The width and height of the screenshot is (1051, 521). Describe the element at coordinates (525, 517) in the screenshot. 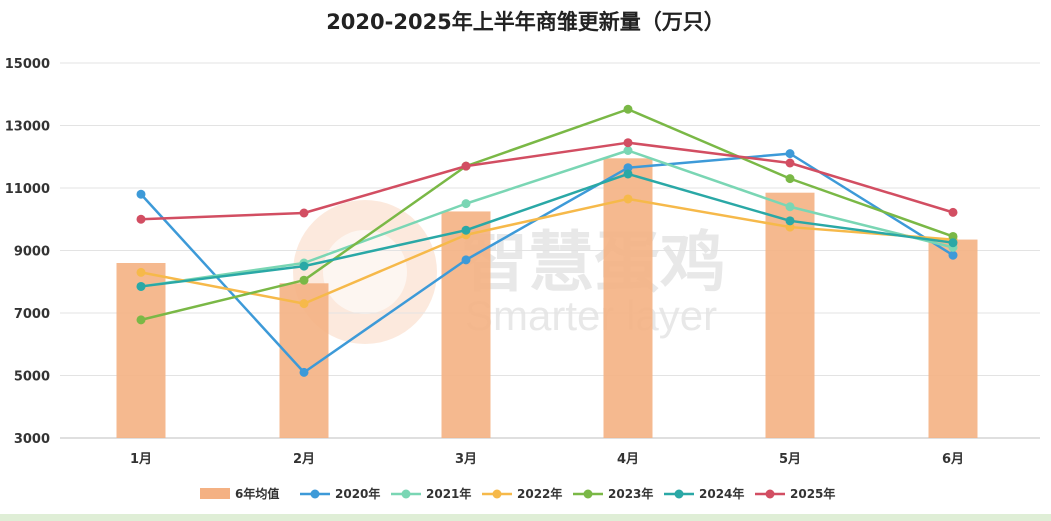

I see `bottom-strip` at that location.